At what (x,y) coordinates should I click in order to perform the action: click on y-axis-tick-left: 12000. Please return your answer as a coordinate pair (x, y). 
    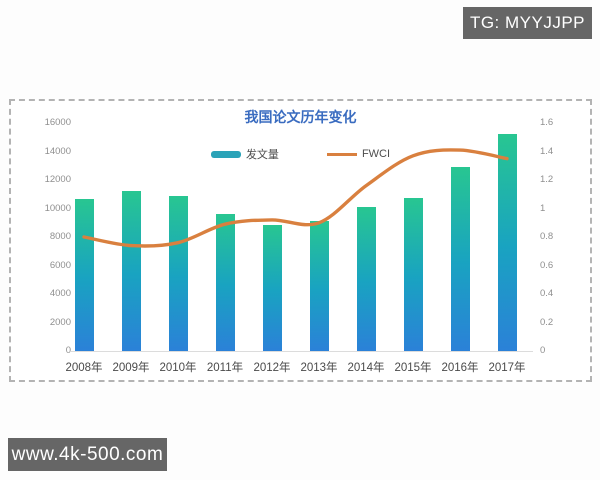
    Looking at the image, I should click on (57, 179).